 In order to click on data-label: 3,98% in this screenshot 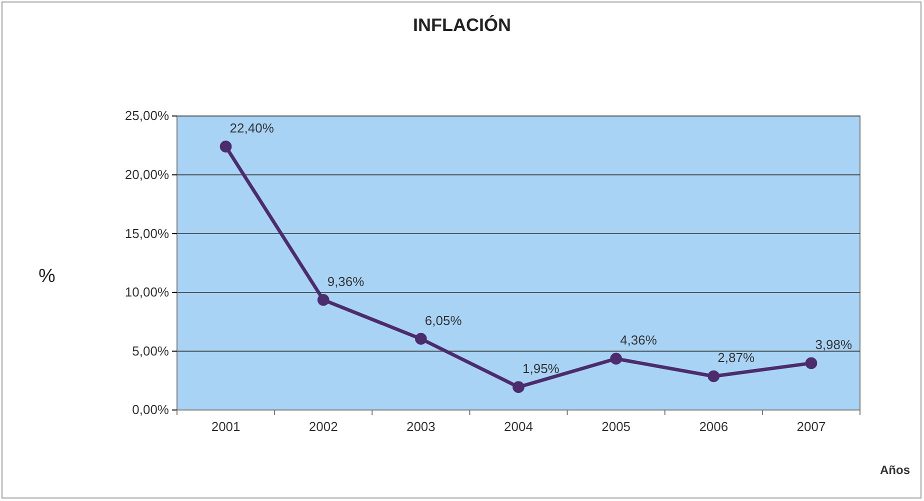, I will do `click(834, 344)`.